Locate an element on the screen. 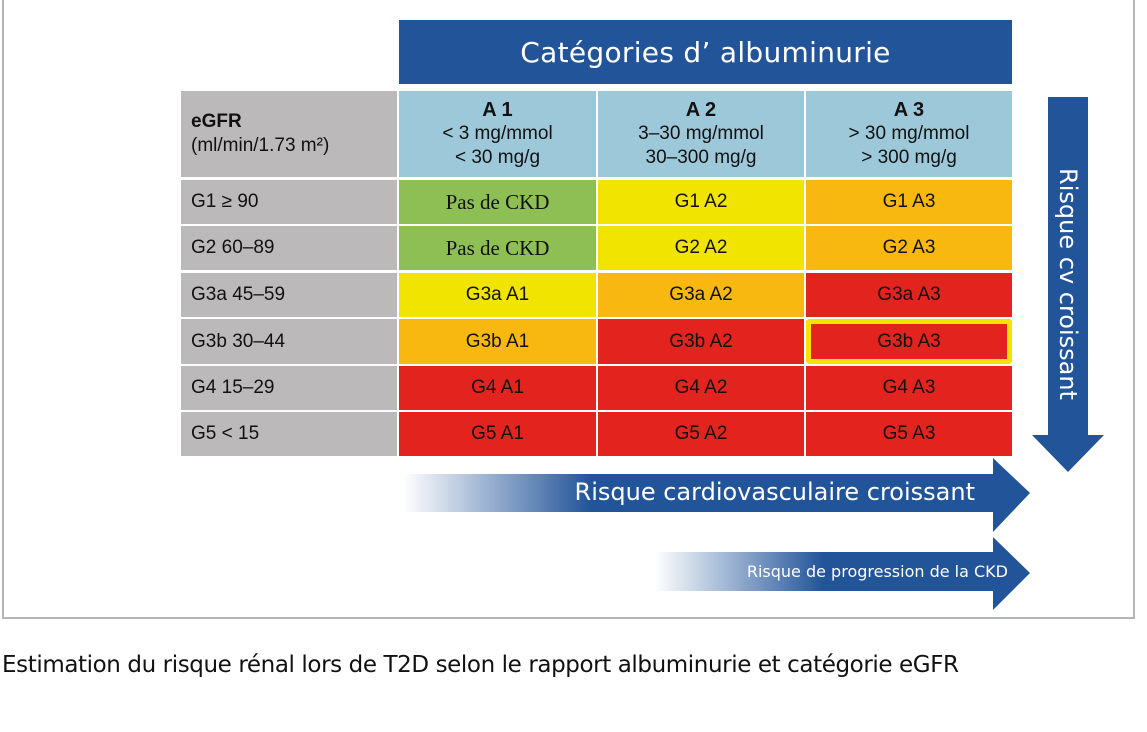 This screenshot has width=1147, height=732. risk-cell: G2 A2 is located at coordinates (701, 248).